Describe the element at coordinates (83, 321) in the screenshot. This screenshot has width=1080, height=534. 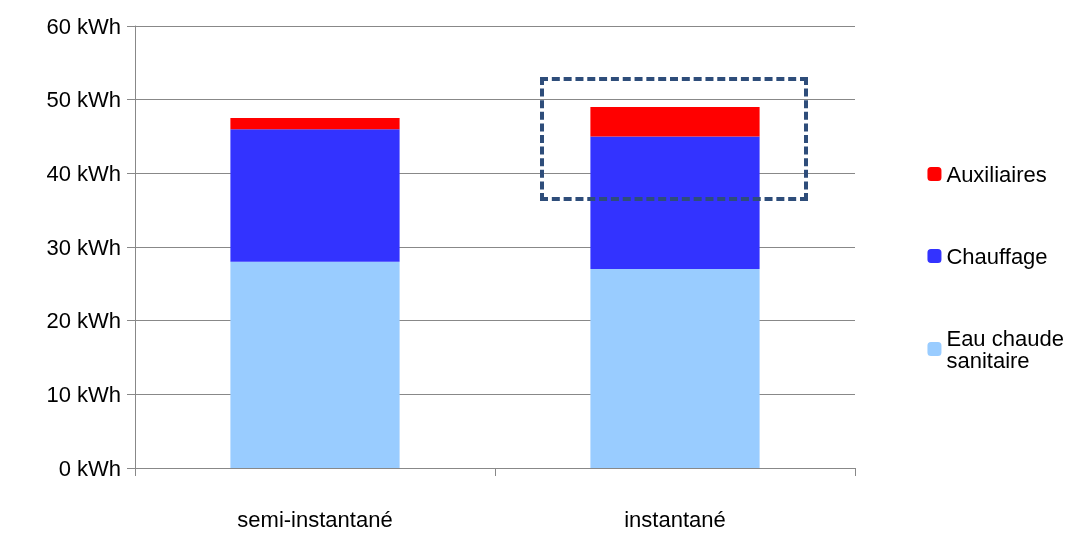
I see `y-tick-label: 20 kWh` at that location.